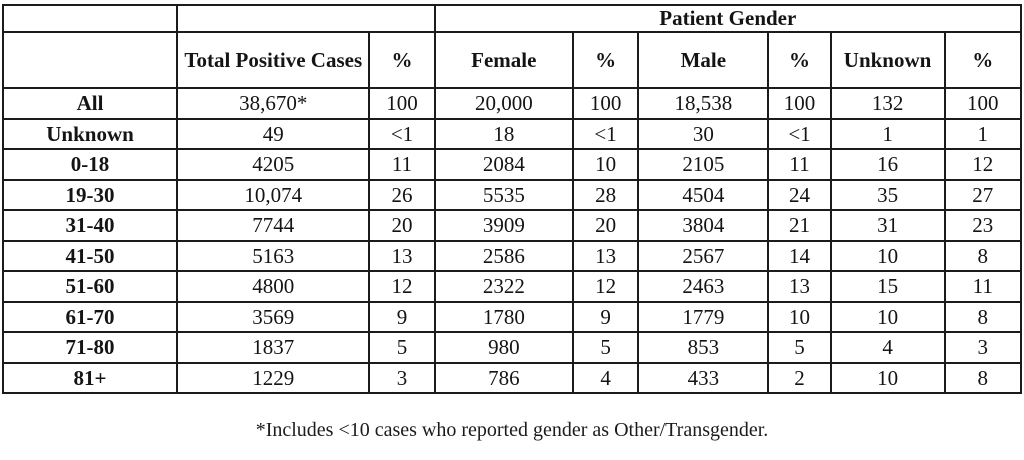  I want to click on row-label: 19-30, so click(90, 194).